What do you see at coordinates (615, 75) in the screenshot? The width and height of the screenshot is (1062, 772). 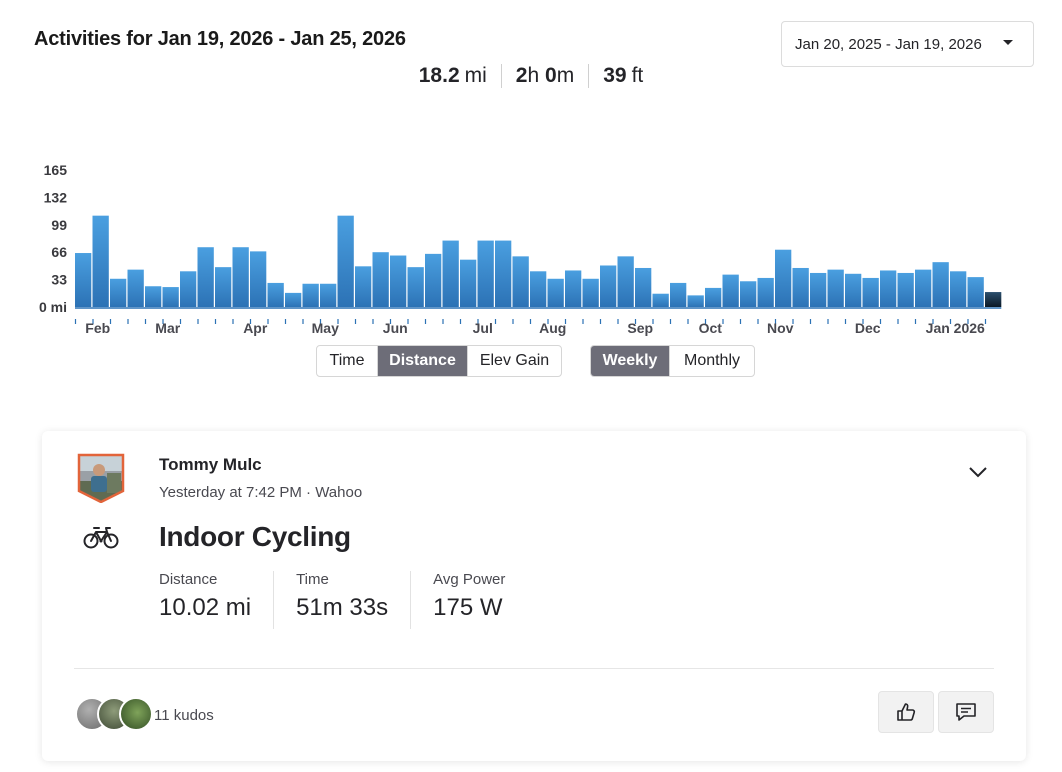 I see `total-elevation-value: 39` at bounding box center [615, 75].